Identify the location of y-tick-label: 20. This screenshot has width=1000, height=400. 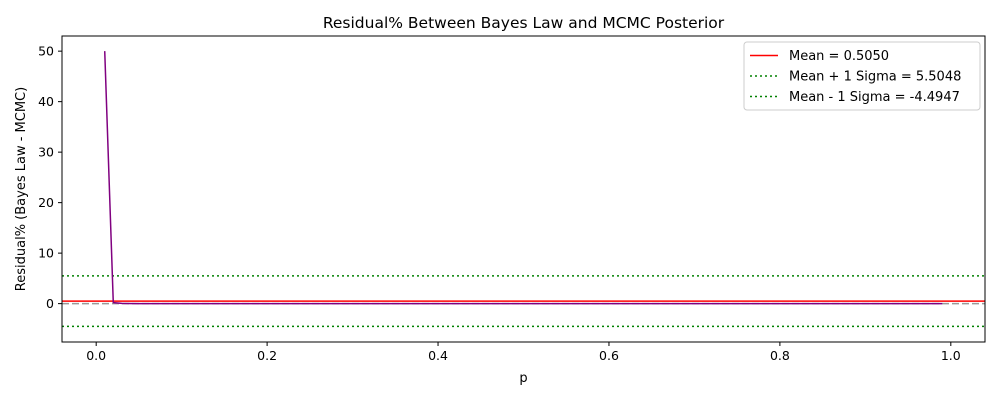
(46, 202).